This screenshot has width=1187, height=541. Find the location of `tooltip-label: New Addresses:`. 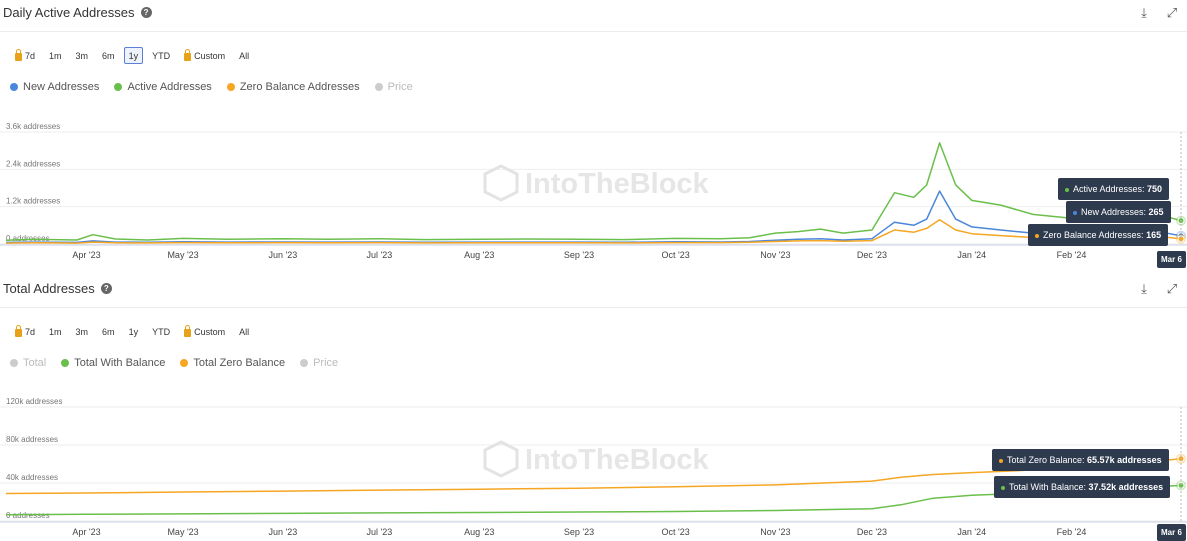

tooltip-label: New Addresses: is located at coordinates (1115, 212).